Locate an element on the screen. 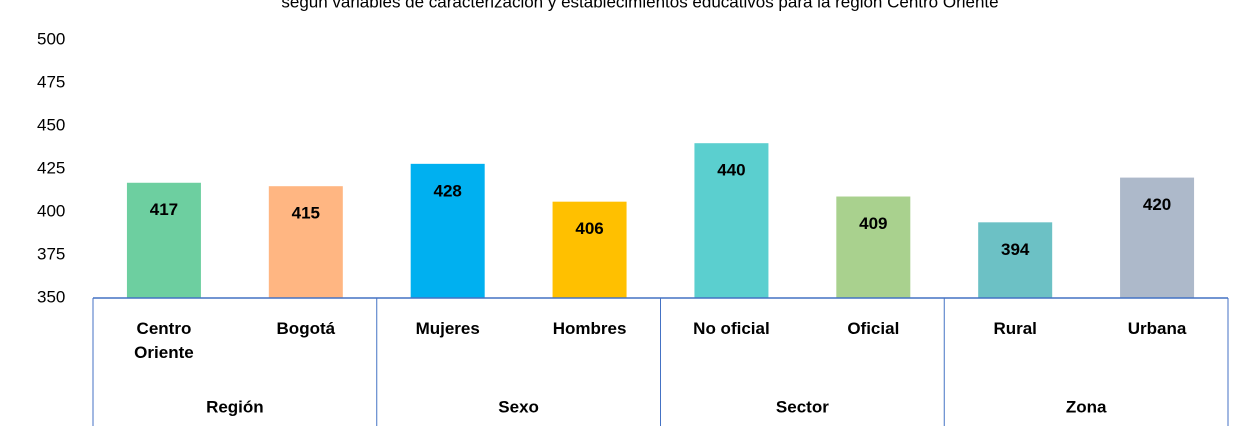 The height and width of the screenshot is (426, 1247). x-tick-label: Bogotá is located at coordinates (306, 328).